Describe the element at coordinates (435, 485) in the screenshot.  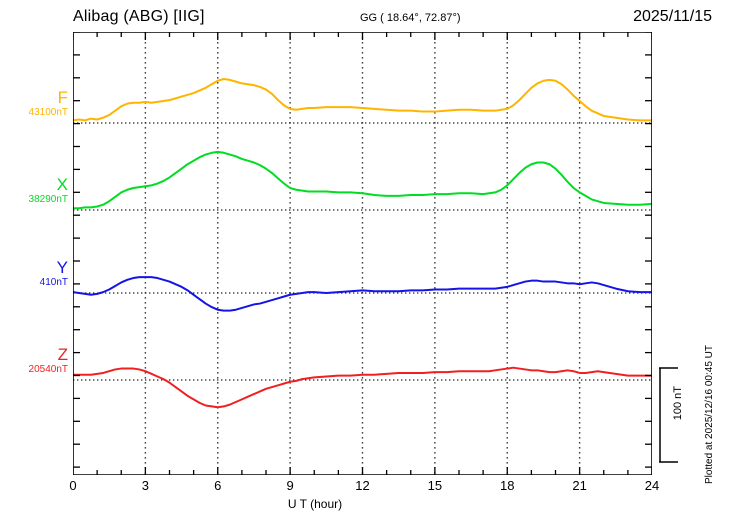
I see `x-tick-label: 15` at that location.